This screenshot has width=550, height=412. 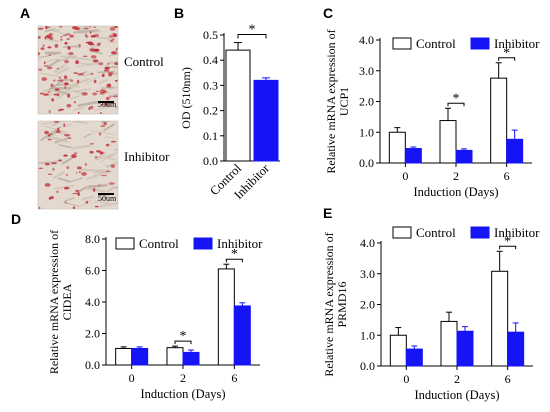 What do you see at coordinates (92, 365) in the screenshot?
I see `y-tick-label: 0.0` at bounding box center [92, 365].